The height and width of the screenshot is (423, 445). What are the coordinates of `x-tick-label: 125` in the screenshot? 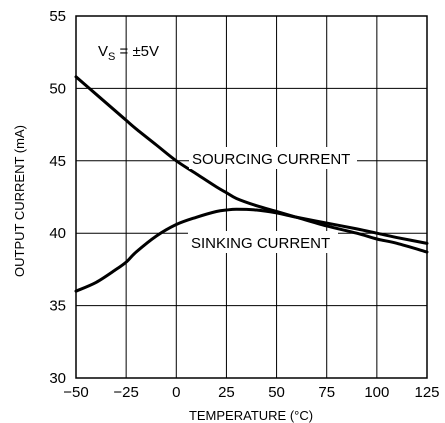 It's located at (426, 392).